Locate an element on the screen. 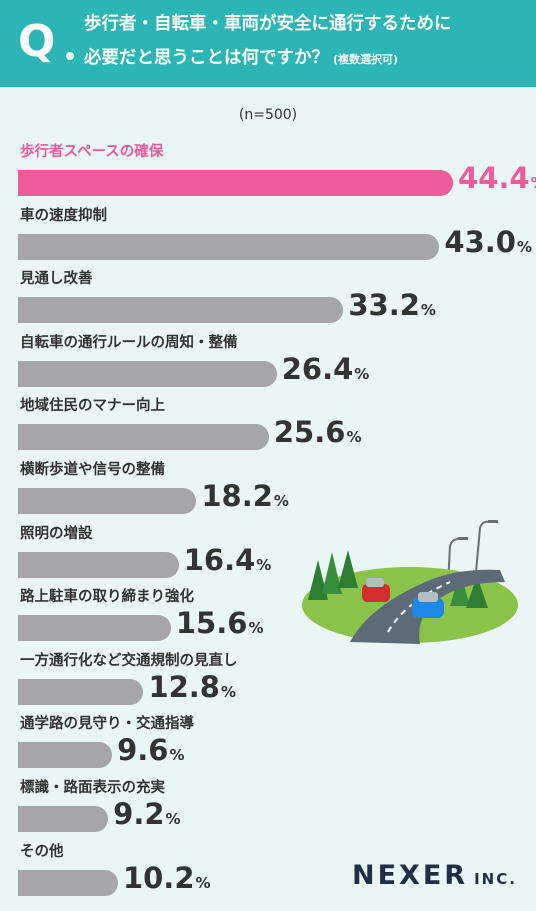 The width and height of the screenshot is (536, 911). nexer-logo: NEXER INC. is located at coordinates (434, 875).